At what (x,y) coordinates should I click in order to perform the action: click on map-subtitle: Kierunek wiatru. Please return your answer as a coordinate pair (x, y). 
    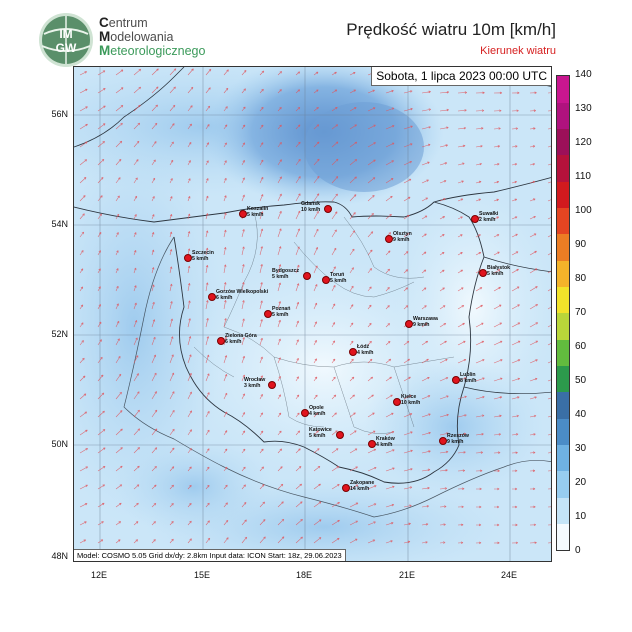
    Looking at the image, I should click on (518, 51).